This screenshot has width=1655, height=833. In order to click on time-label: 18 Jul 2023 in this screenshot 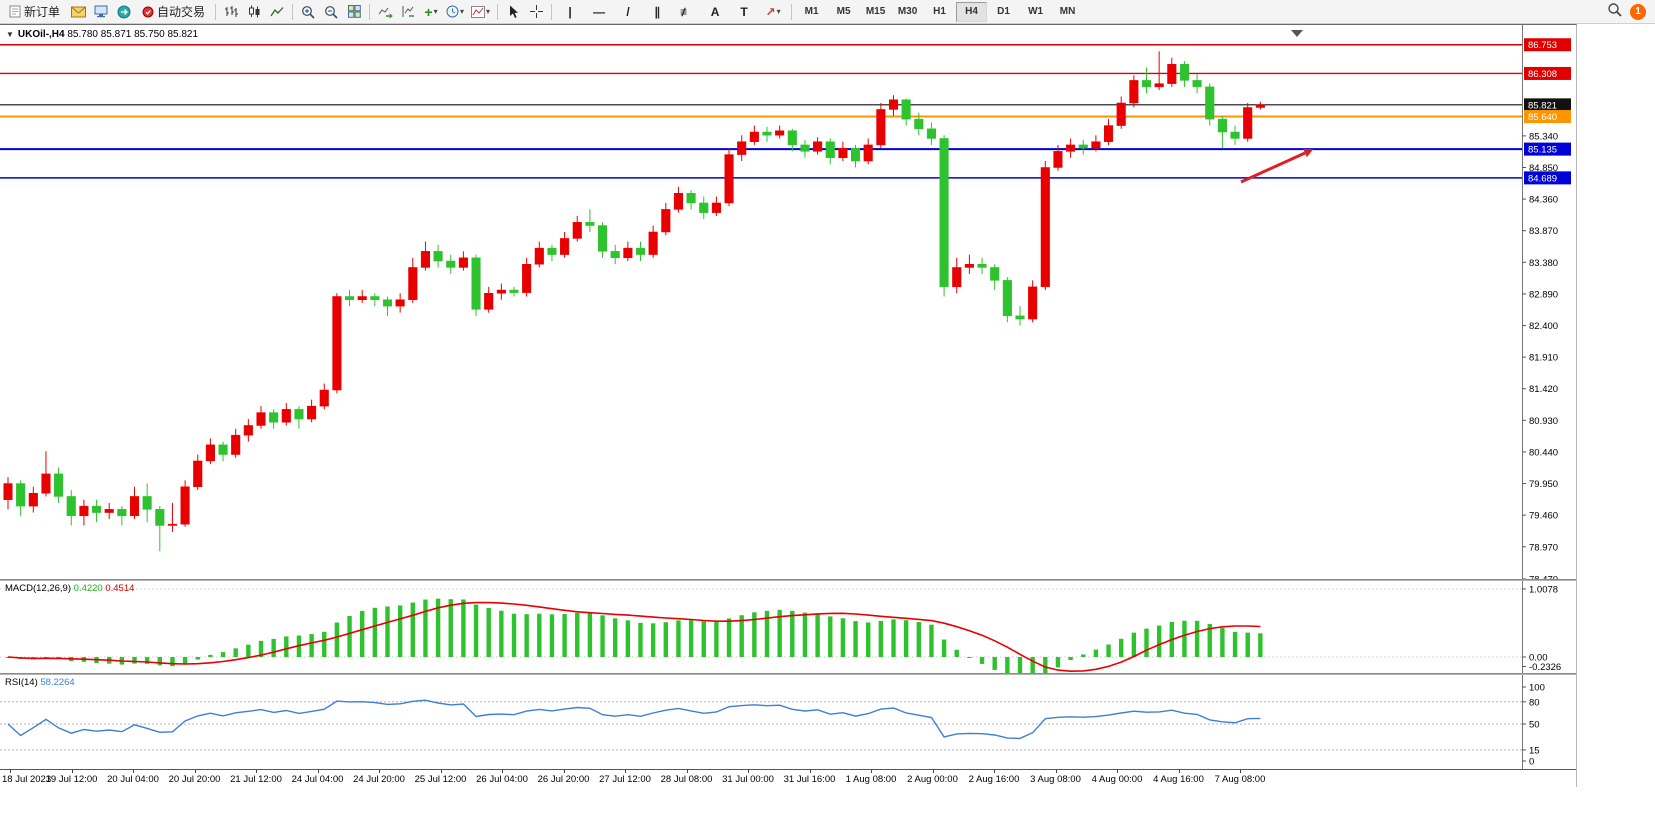, I will do `click(27, 779)`.